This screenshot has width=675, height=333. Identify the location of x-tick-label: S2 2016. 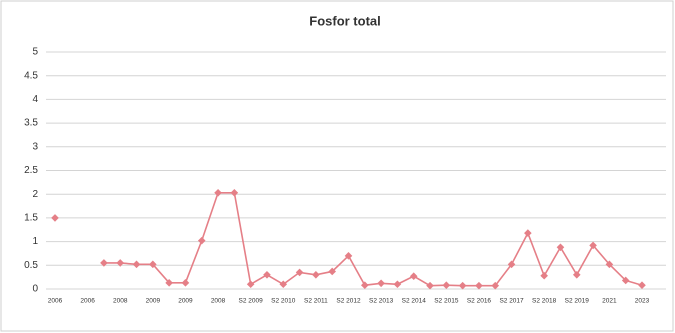
(479, 301).